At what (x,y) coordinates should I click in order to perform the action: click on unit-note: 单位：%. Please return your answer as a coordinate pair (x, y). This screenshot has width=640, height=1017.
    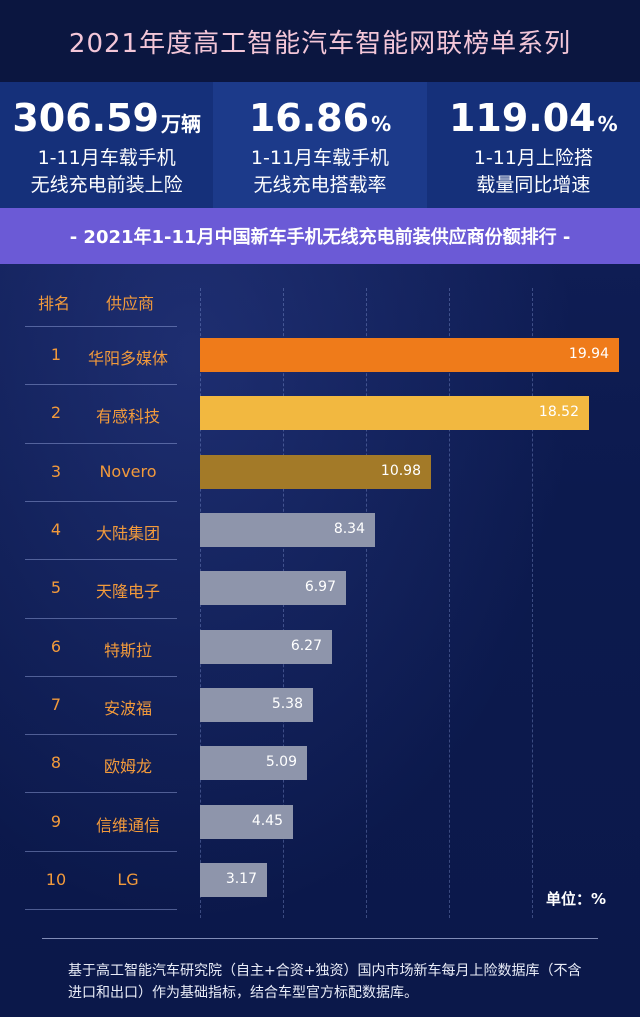
    Looking at the image, I should click on (576, 899).